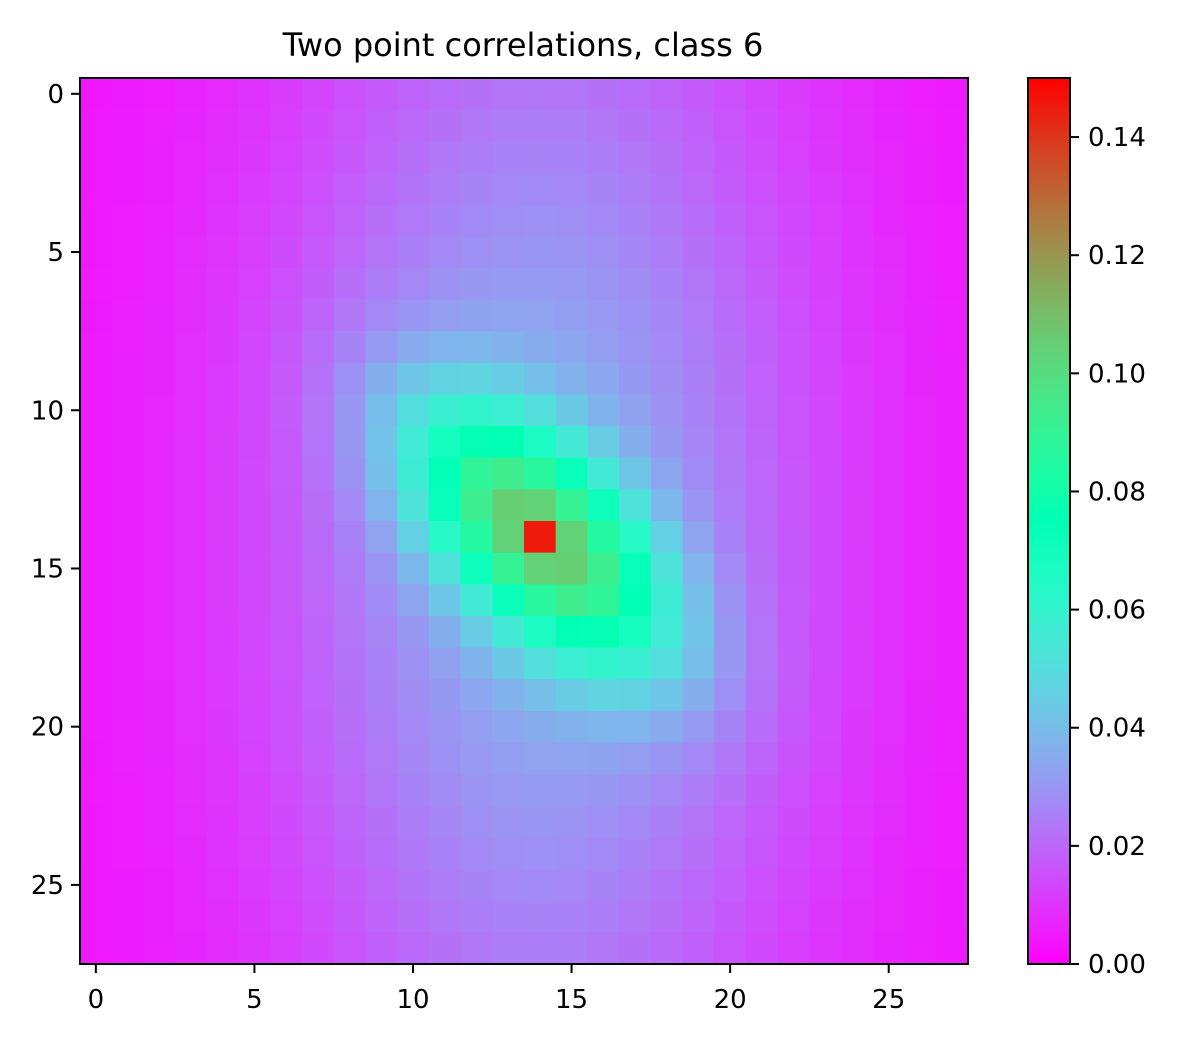 The image size is (1180, 1038). I want to click on y-tick-label: 10, so click(47, 411).